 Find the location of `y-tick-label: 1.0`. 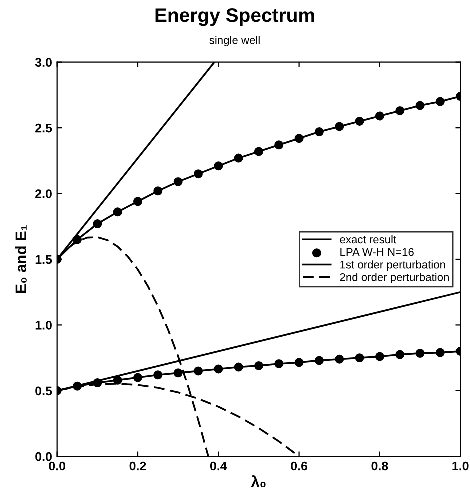

y-tick-label: 1.0 is located at coordinates (44, 325).